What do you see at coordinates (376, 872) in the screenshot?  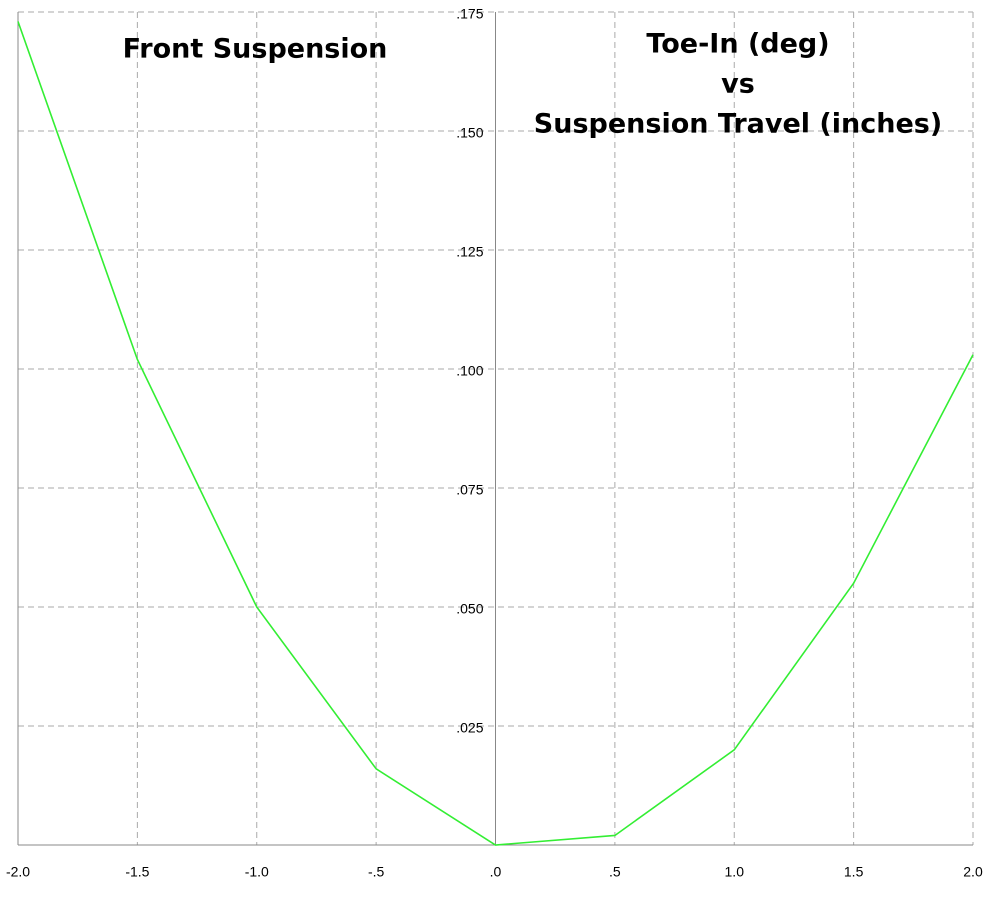 I see `x-tick-label: -.5` at bounding box center [376, 872].